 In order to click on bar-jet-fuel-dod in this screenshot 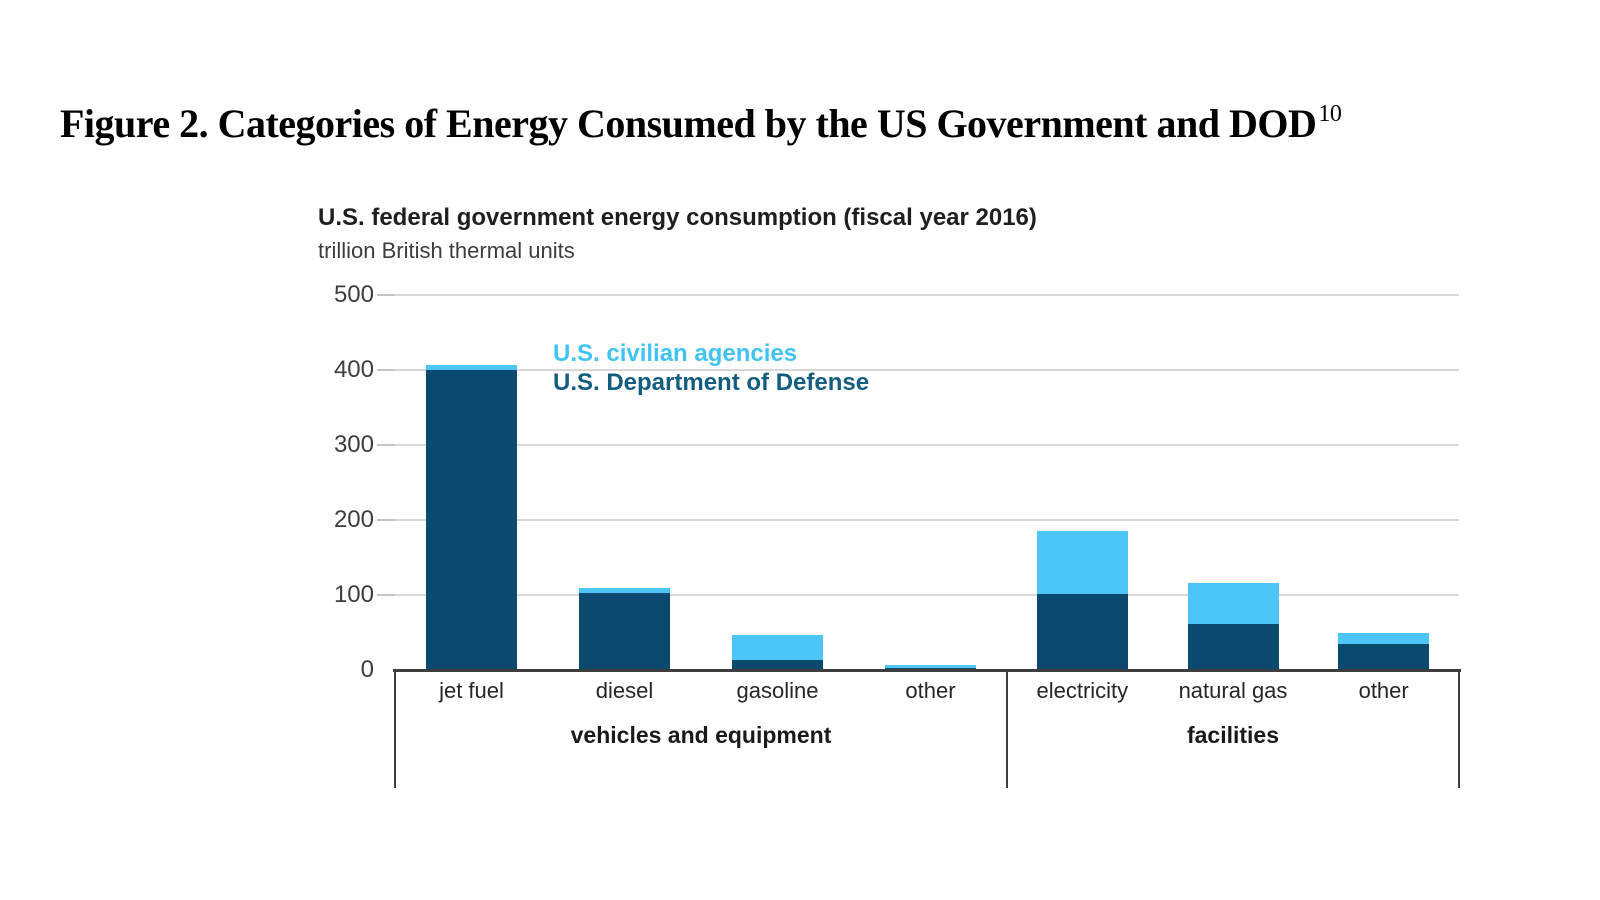, I will do `click(471, 519)`.